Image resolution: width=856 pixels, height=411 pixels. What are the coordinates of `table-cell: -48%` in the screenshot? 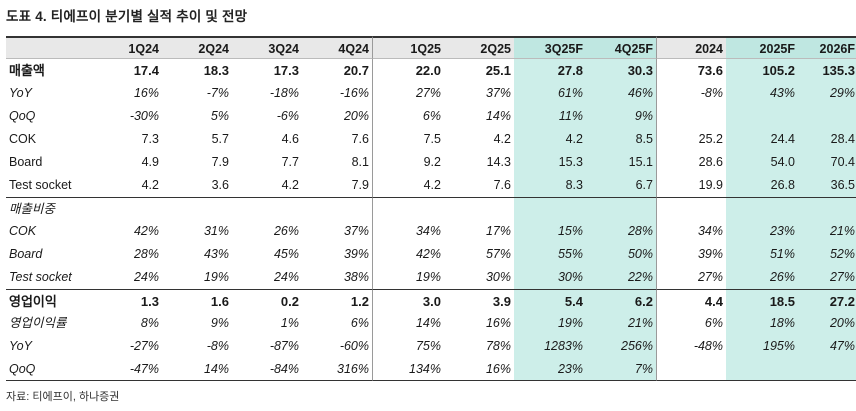 It's located at (691, 346).